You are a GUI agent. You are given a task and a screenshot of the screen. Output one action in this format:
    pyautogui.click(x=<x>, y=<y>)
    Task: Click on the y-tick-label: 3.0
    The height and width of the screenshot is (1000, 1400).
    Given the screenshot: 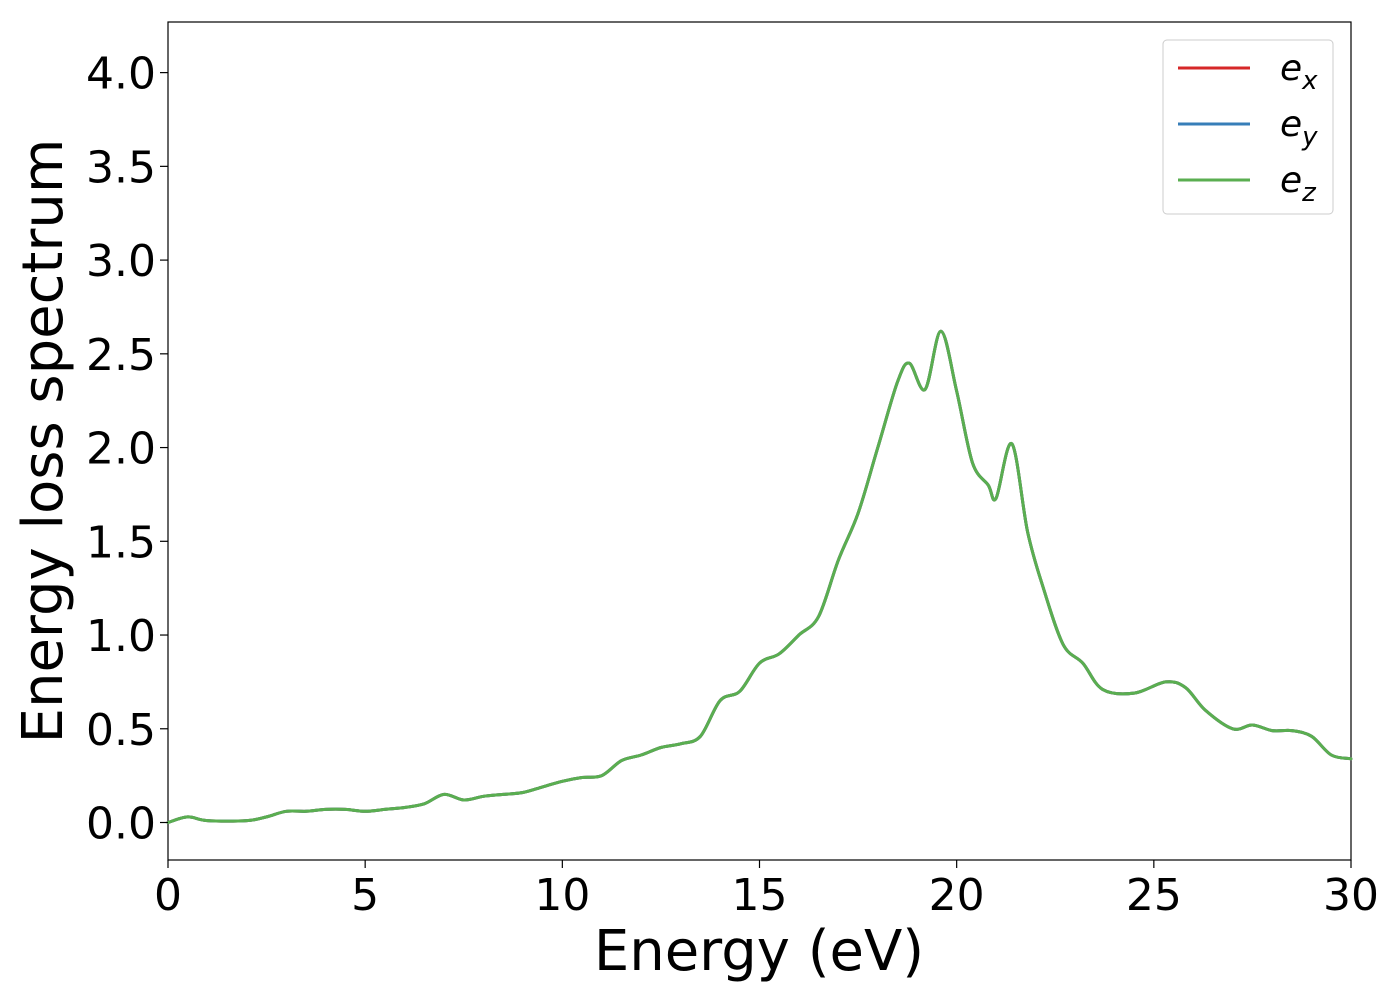 What is the action you would take?
    pyautogui.click(x=121, y=261)
    